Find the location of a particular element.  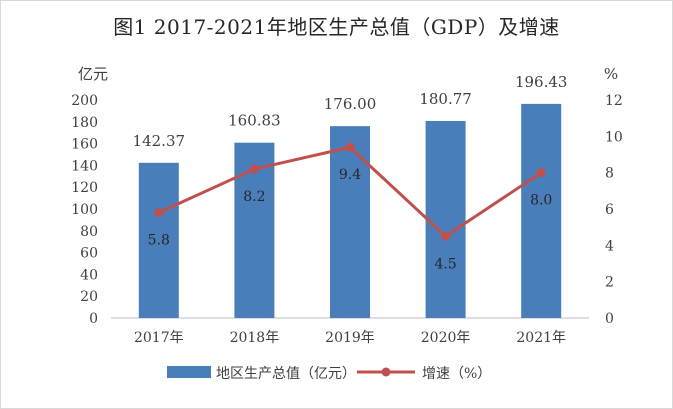

bar-value-label: 160.83 is located at coordinates (254, 121).